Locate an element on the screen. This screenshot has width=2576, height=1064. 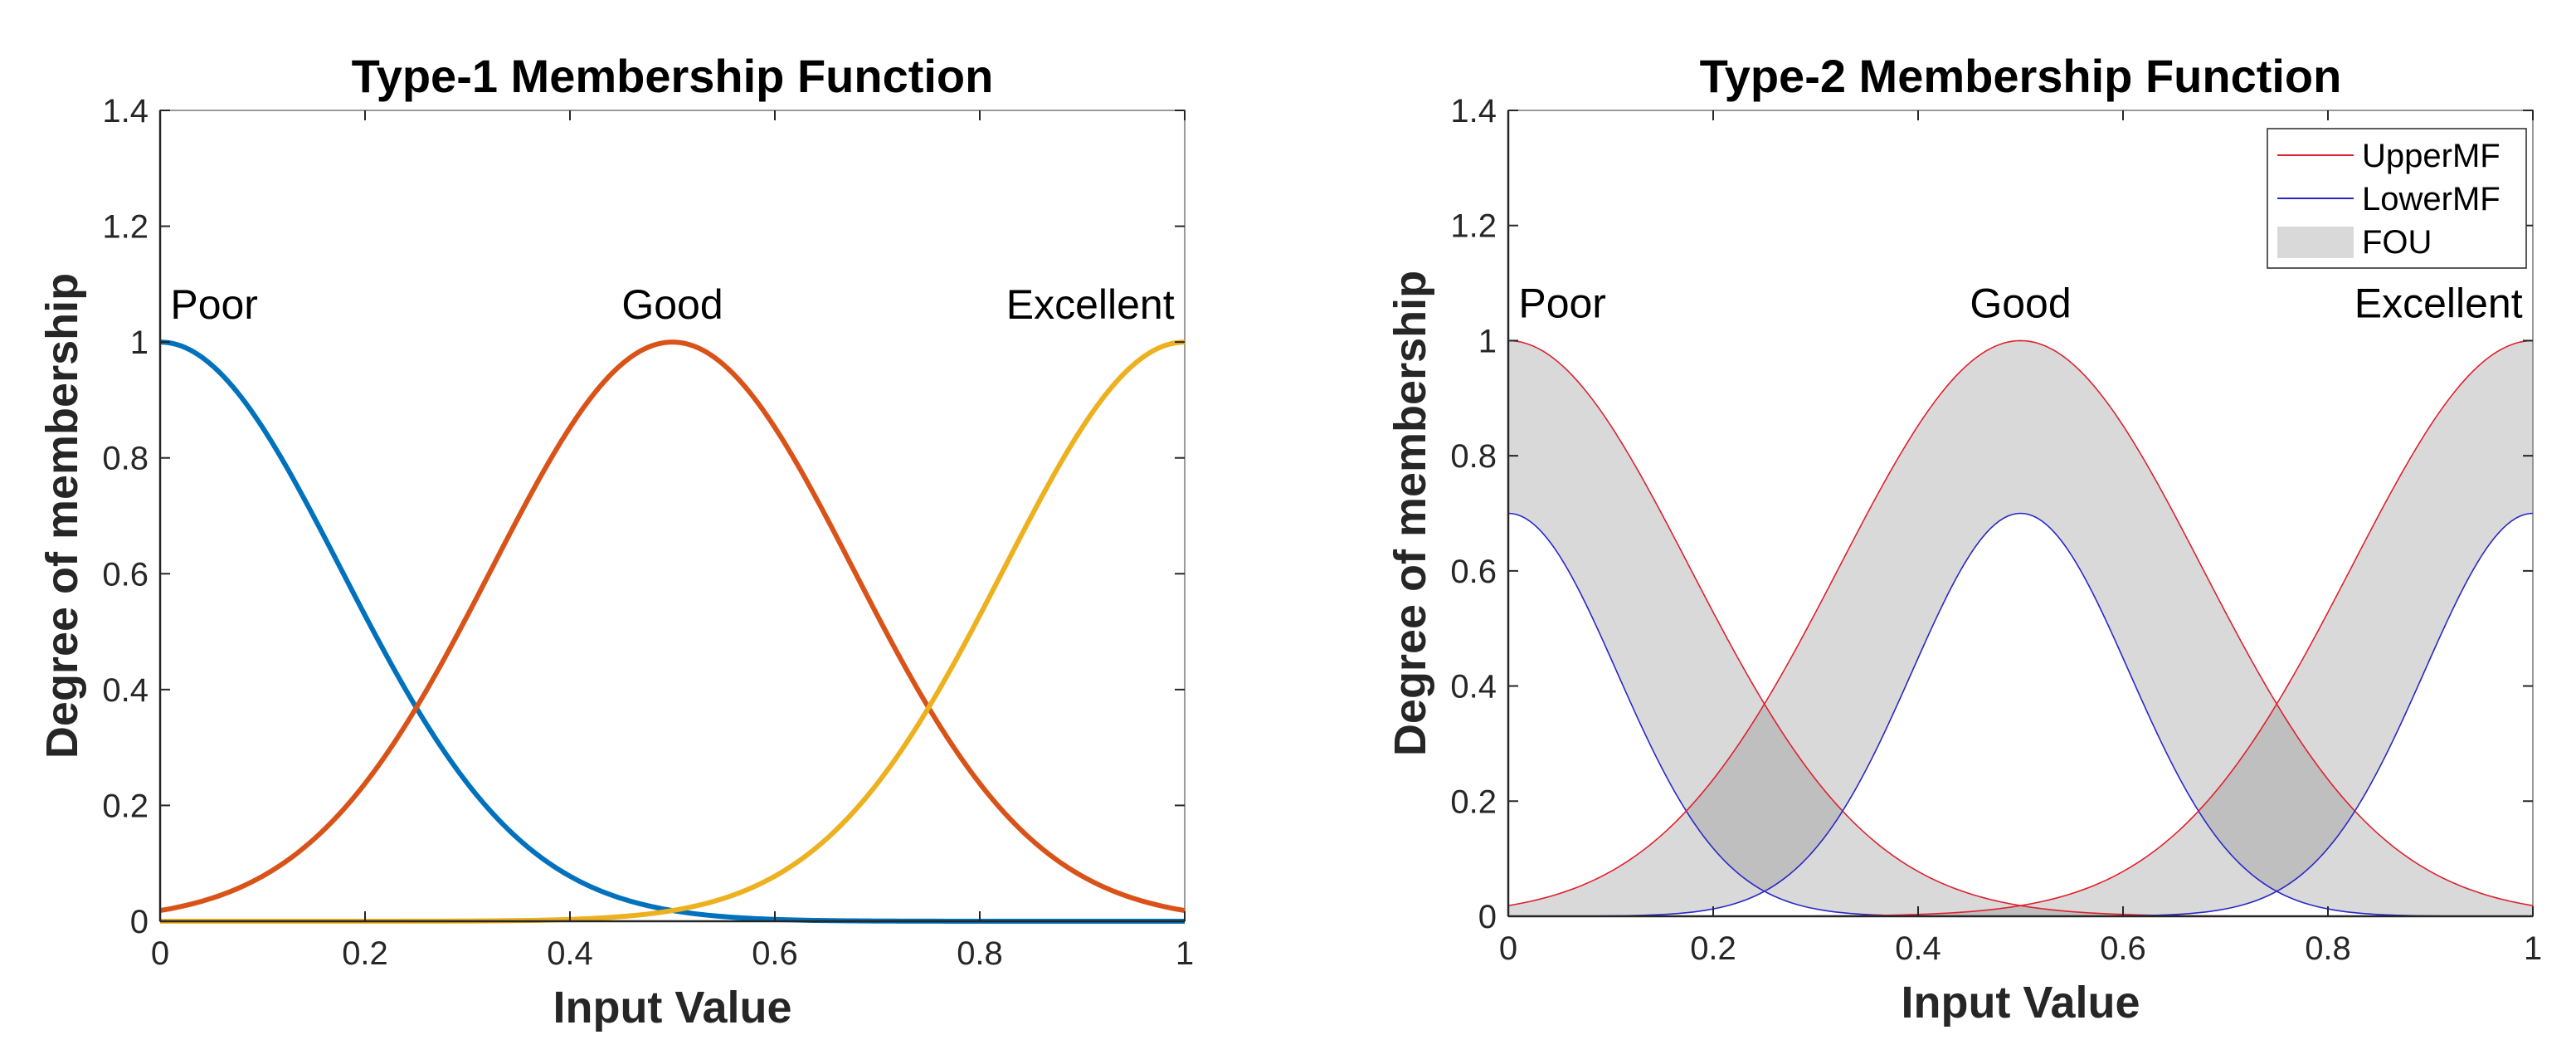
legend-label-fou: FOU is located at coordinates (2397, 242).